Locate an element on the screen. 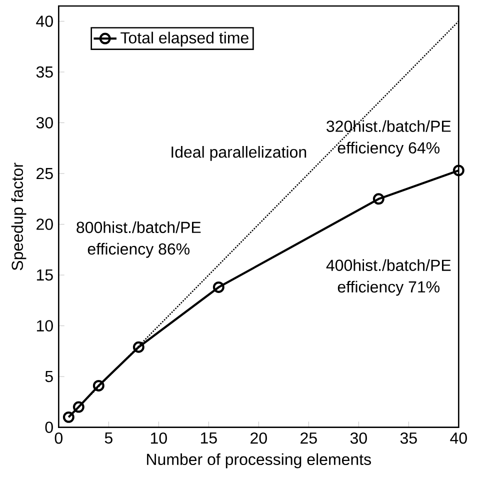 Image resolution: width=482 pixels, height=494 pixels. annotation: 320hist./batch/PE is located at coordinates (388, 126).